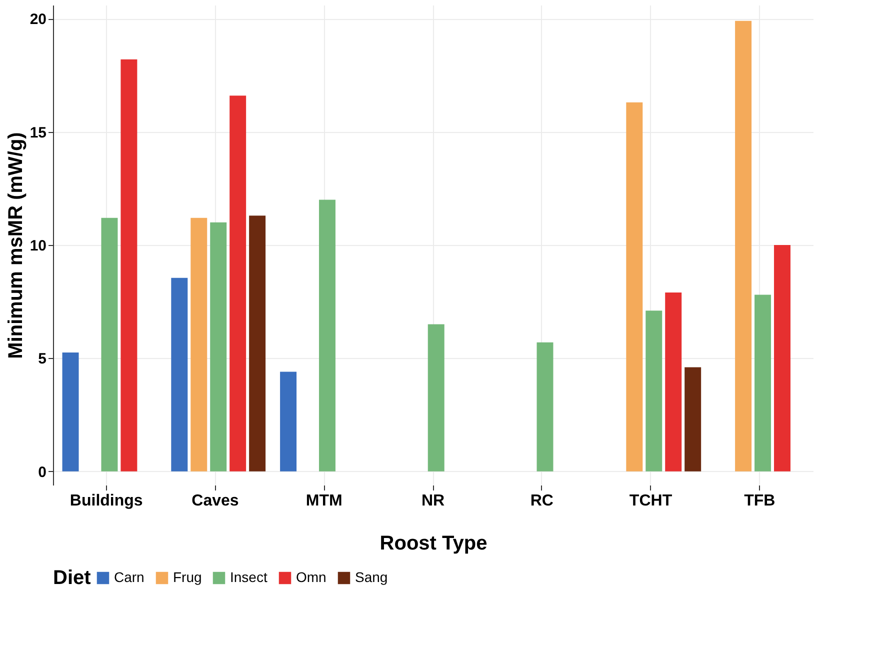 Image resolution: width=889 pixels, height=666 pixels. I want to click on x-tick-label: TCHT, so click(650, 501).